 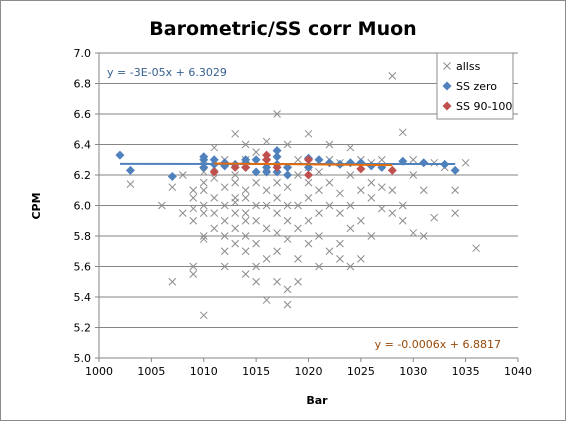 I want to click on x-axis-title: Bar, so click(x=317, y=400).